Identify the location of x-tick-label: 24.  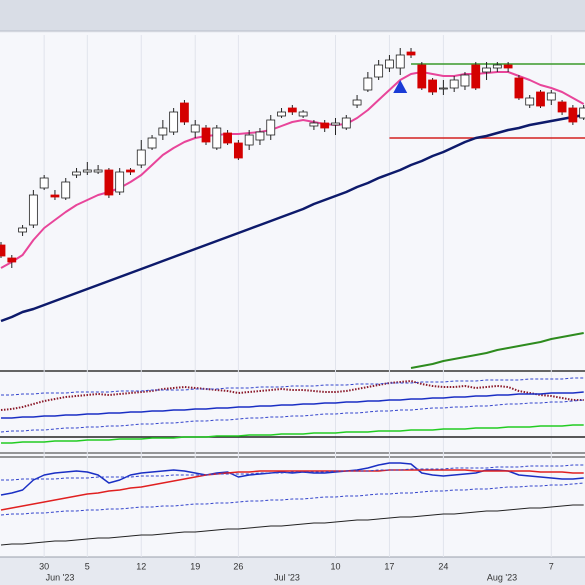
(443, 566).